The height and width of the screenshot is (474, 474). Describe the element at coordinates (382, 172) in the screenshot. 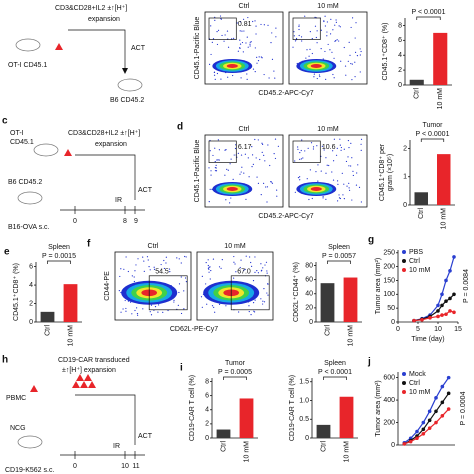

I see `y-axis-label: CD45.1⁺CD8⁺ per` at that location.